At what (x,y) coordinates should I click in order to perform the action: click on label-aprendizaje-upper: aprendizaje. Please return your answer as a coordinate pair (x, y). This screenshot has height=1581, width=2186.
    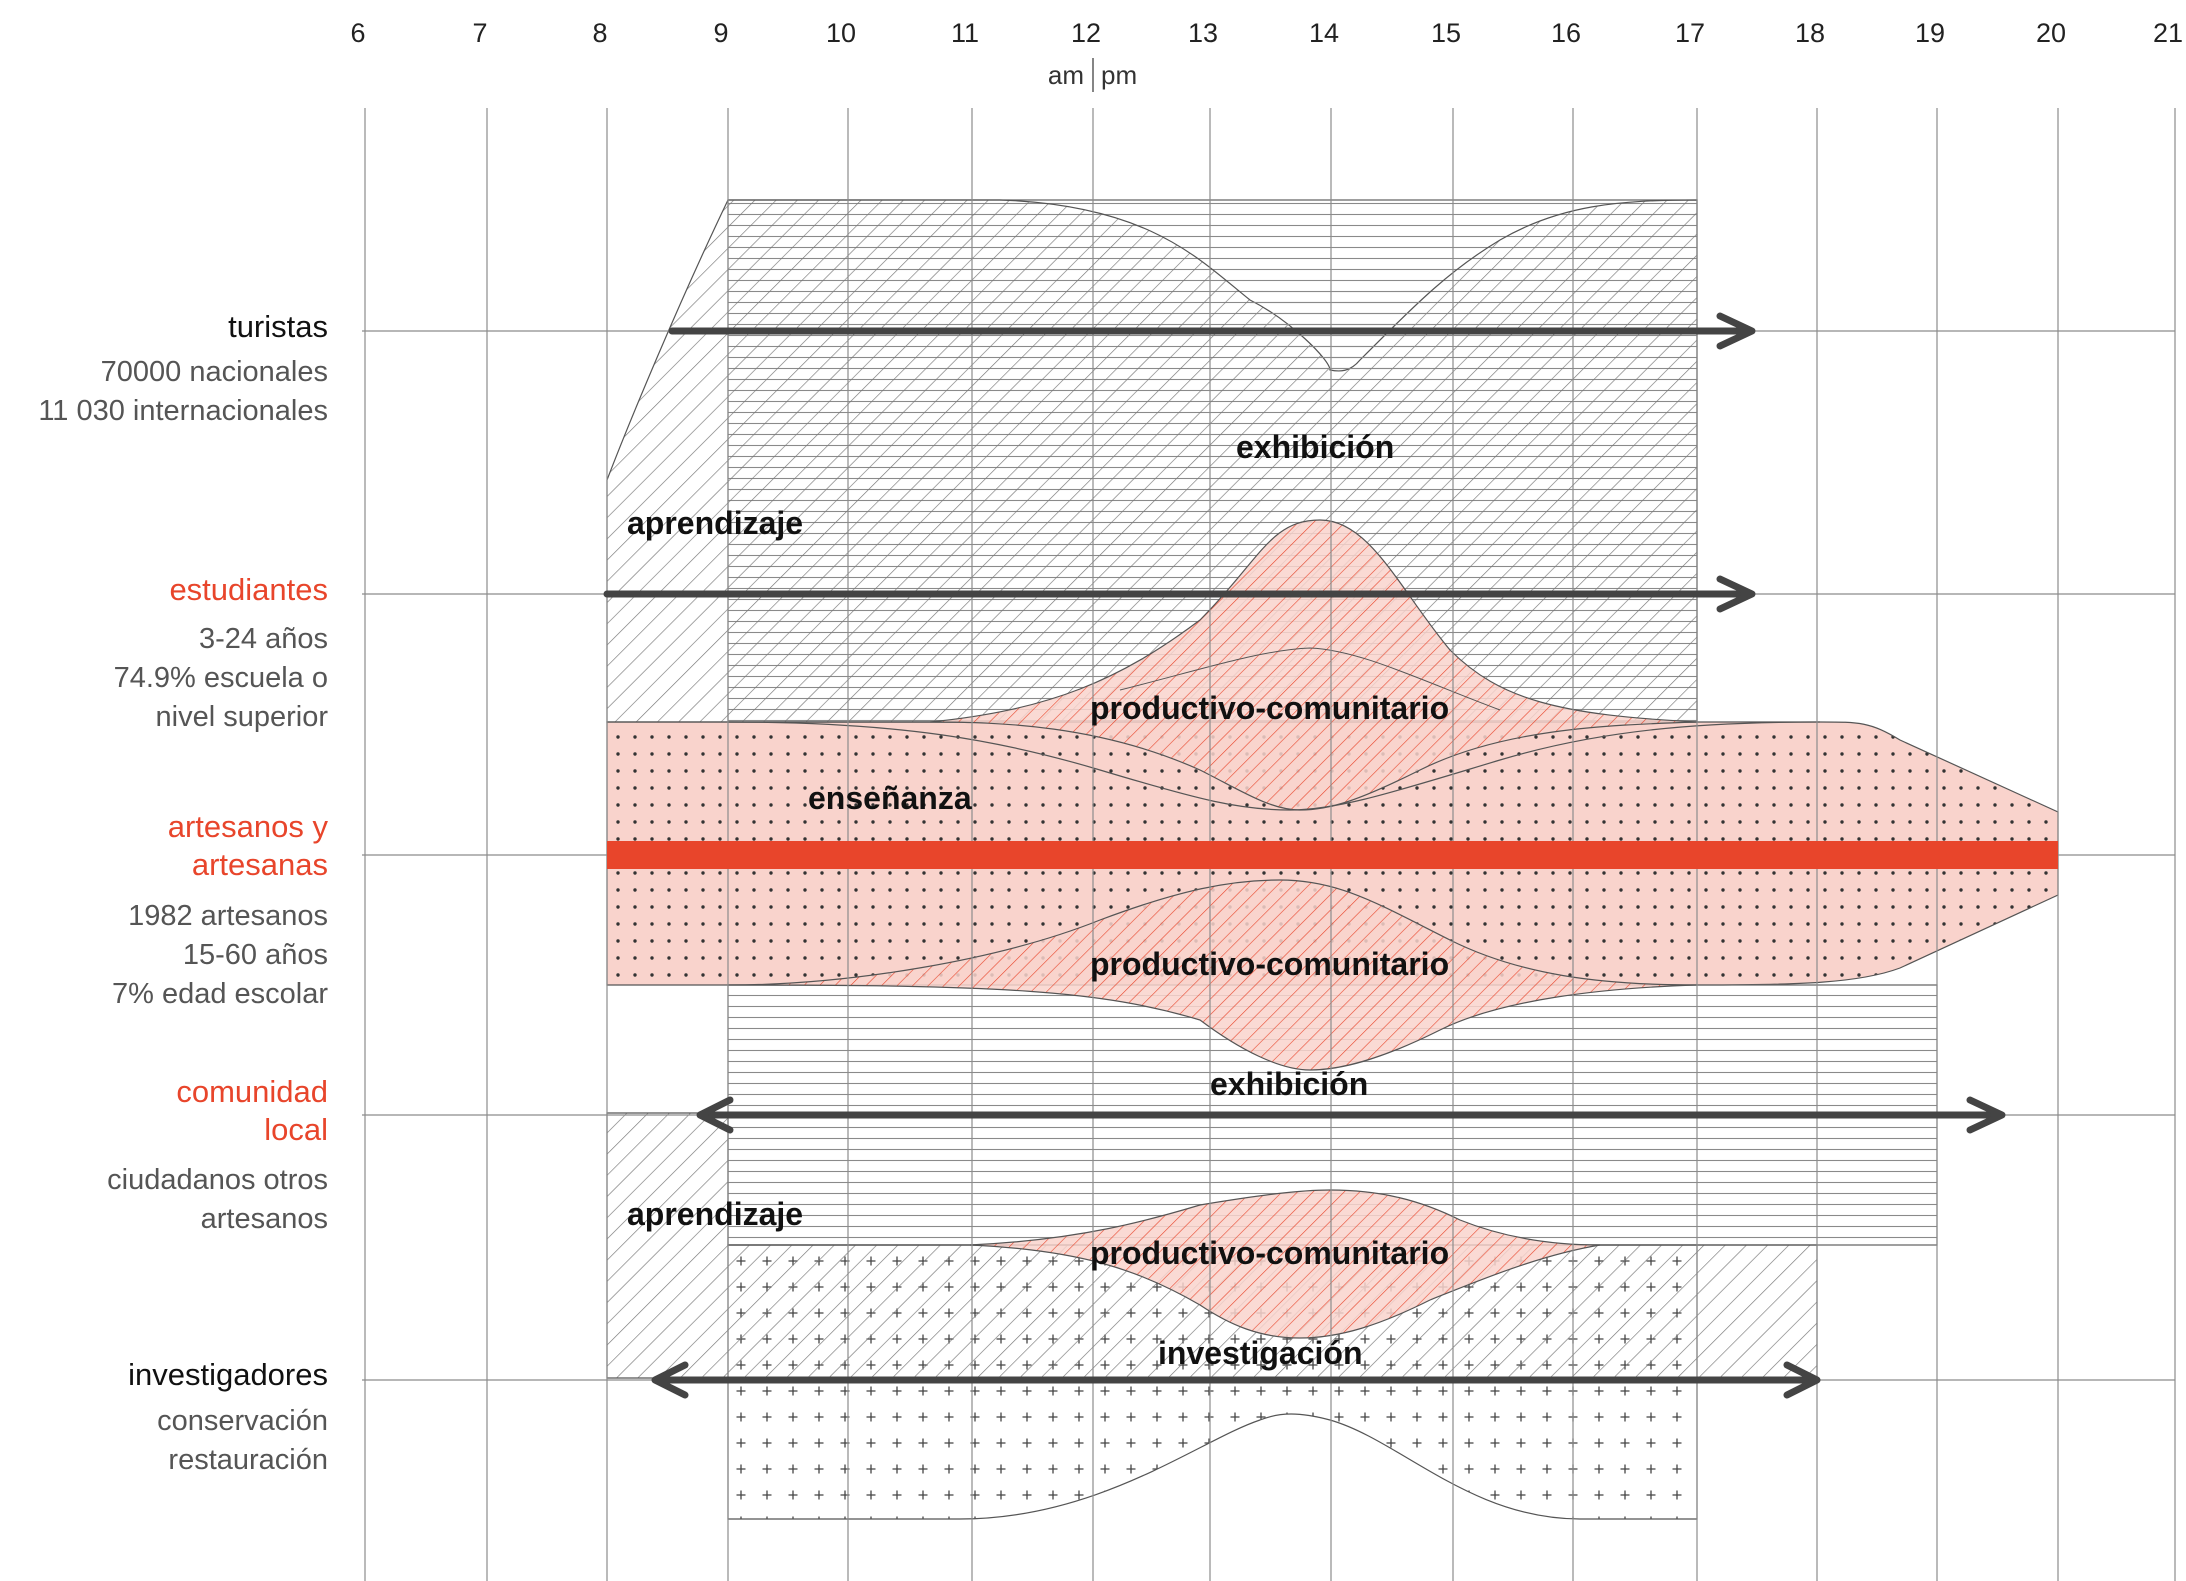
    Looking at the image, I should click on (715, 523).